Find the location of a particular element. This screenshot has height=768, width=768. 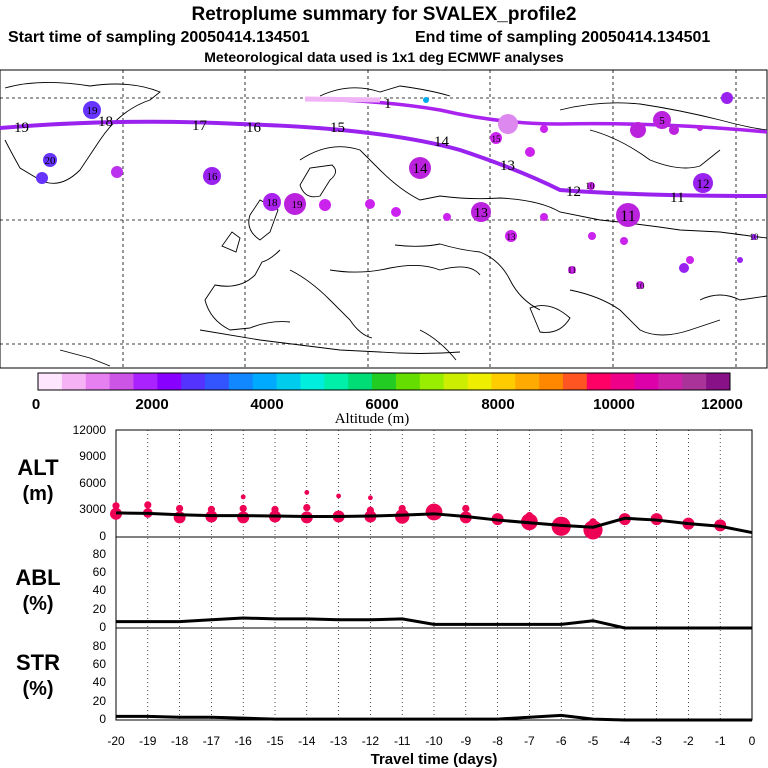

alt-y-tick: 6000 is located at coordinates (92, 483).